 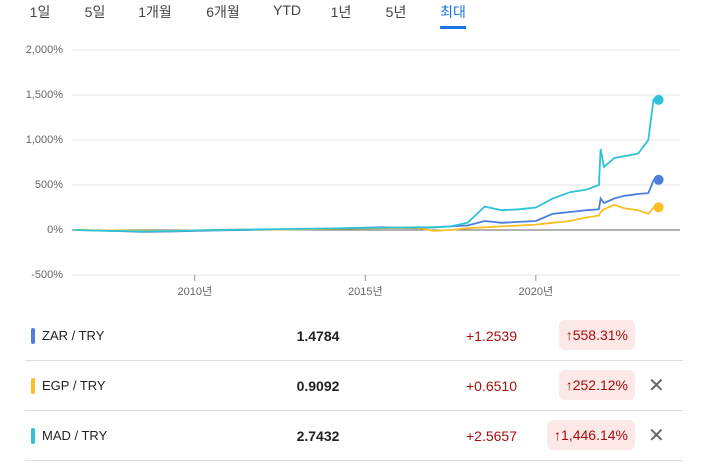 What do you see at coordinates (49, 185) in the screenshot?
I see `y-tick-label: 500%` at bounding box center [49, 185].